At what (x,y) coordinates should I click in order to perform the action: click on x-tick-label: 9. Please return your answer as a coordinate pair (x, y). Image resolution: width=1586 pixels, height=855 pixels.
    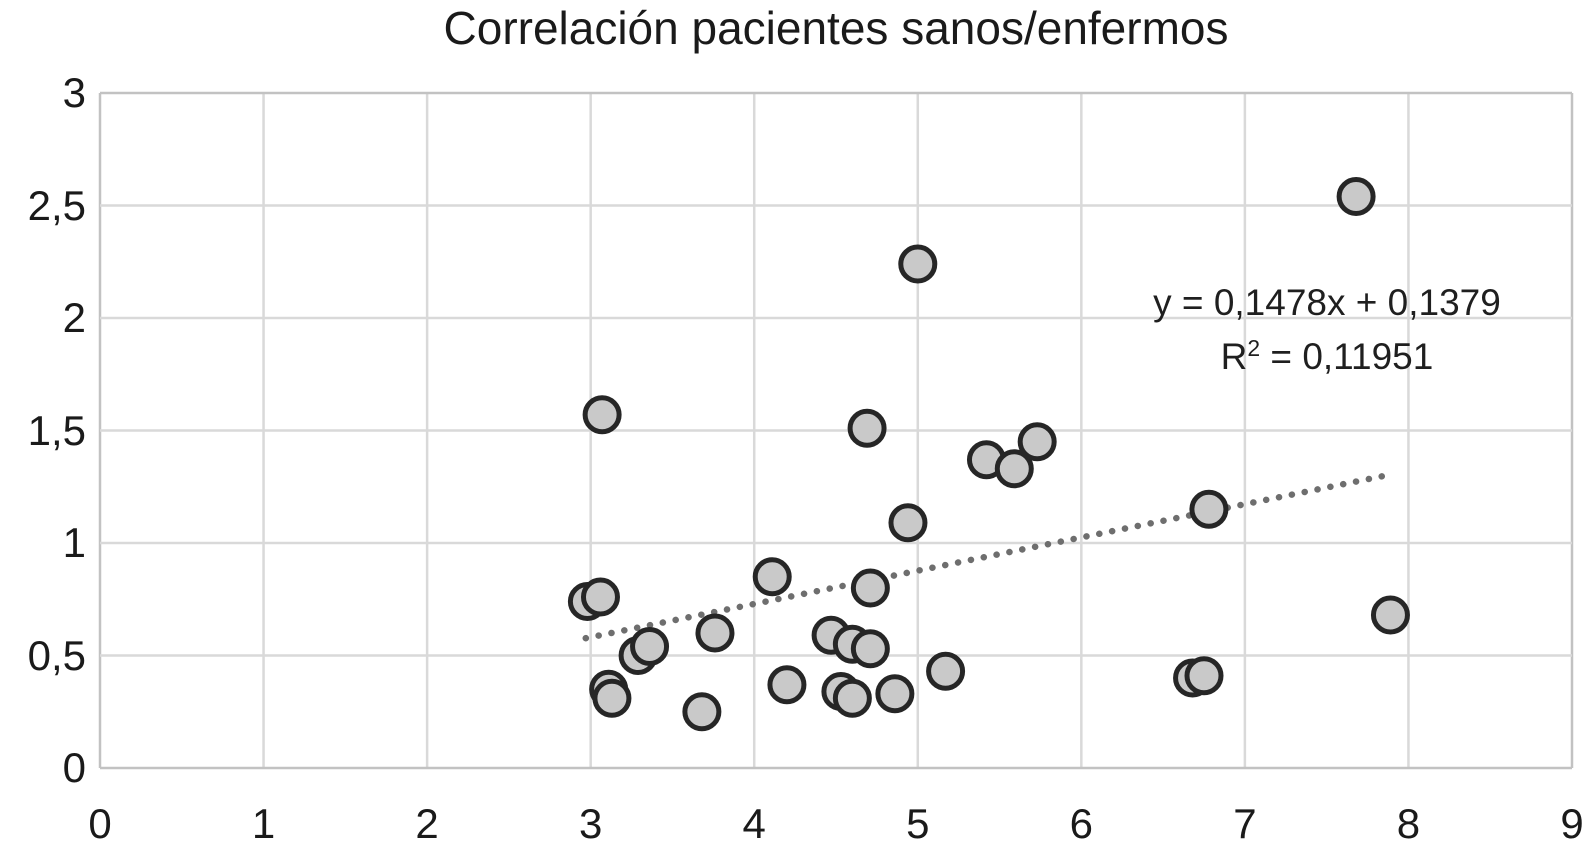
    Looking at the image, I should click on (1572, 823).